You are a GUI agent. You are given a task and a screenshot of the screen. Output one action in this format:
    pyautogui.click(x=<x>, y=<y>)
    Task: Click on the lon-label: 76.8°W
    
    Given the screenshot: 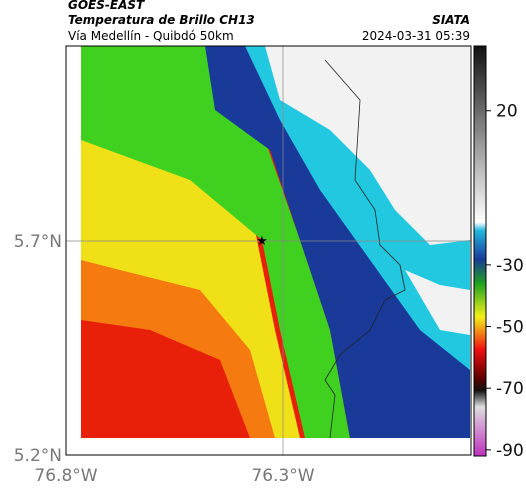 What is the action you would take?
    pyautogui.click(x=65, y=476)
    